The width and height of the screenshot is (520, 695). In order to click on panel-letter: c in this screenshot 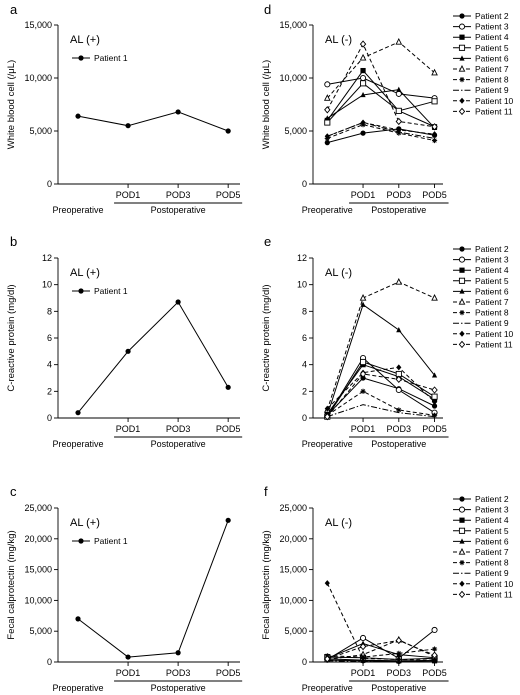, I will do `click(13, 491)`.